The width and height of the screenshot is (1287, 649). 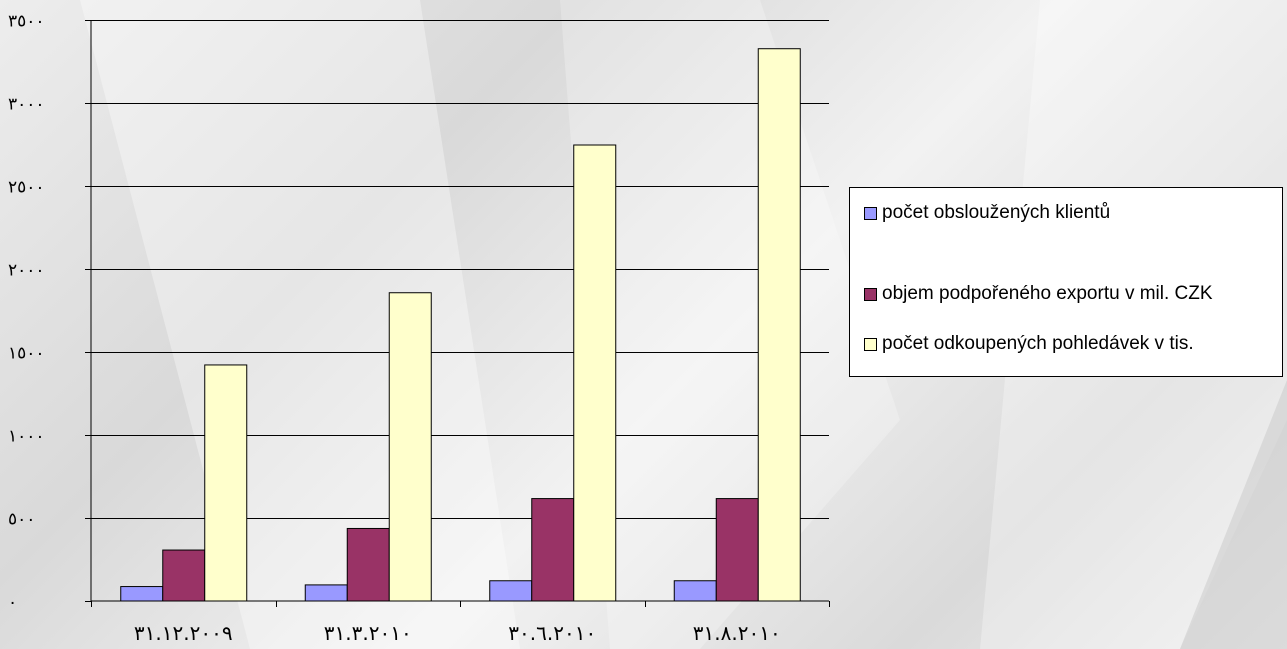 What do you see at coordinates (12, 603) in the screenshot?
I see `y-tick-label: ٠` at bounding box center [12, 603].